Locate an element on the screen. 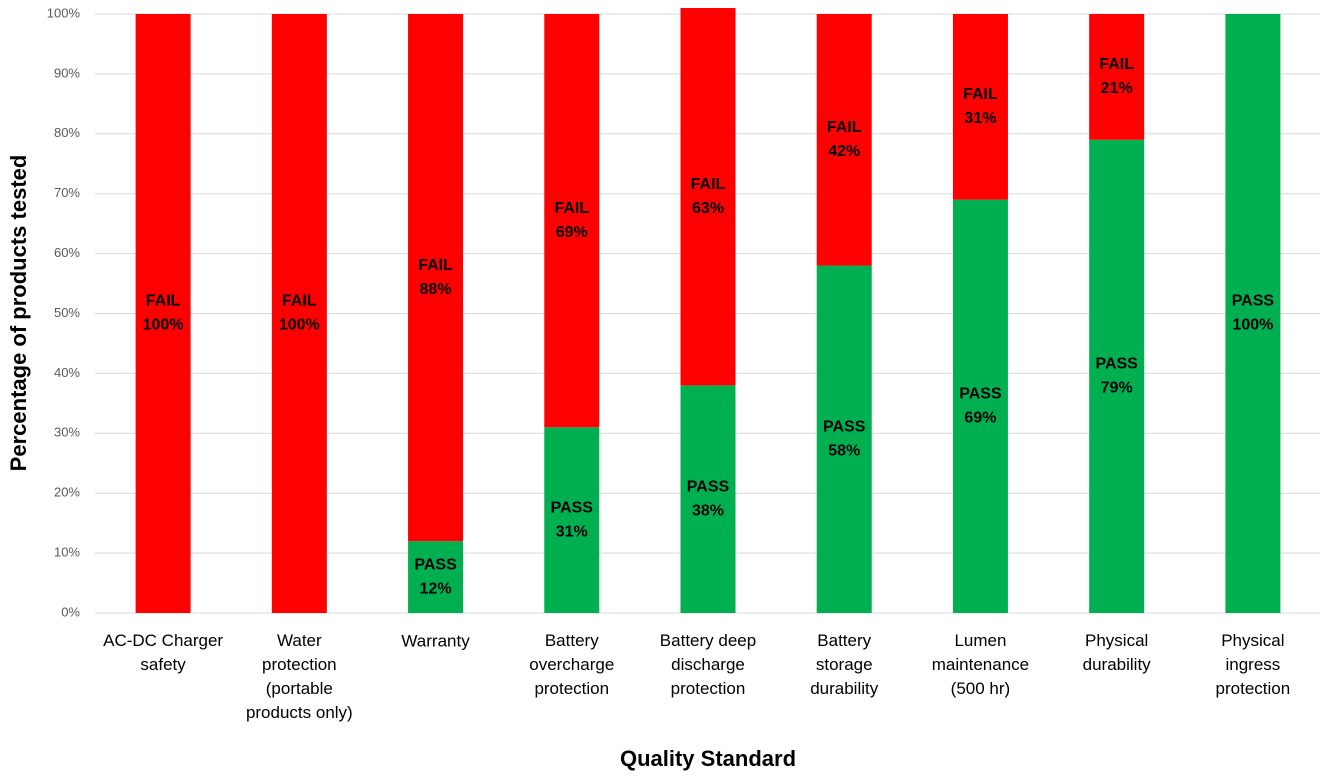 The width and height of the screenshot is (1320, 776). x-tick-label: Battery deep discharge protection is located at coordinates (708, 664).